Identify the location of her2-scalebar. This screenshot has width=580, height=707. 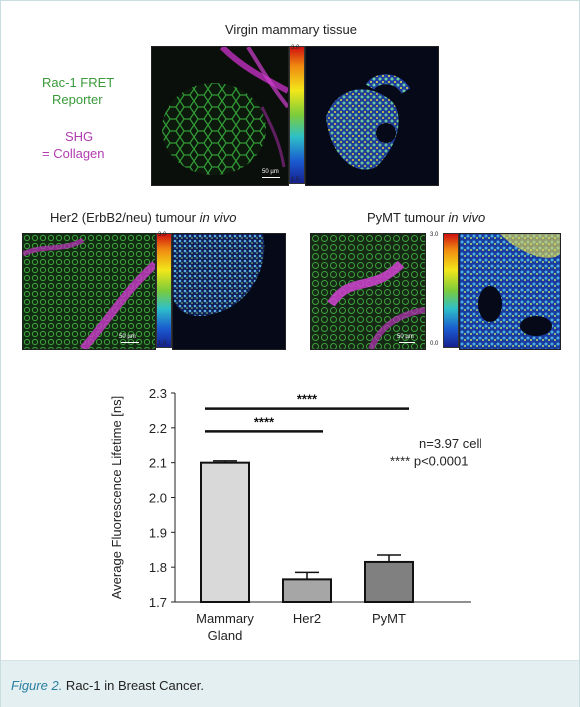
(130, 342).